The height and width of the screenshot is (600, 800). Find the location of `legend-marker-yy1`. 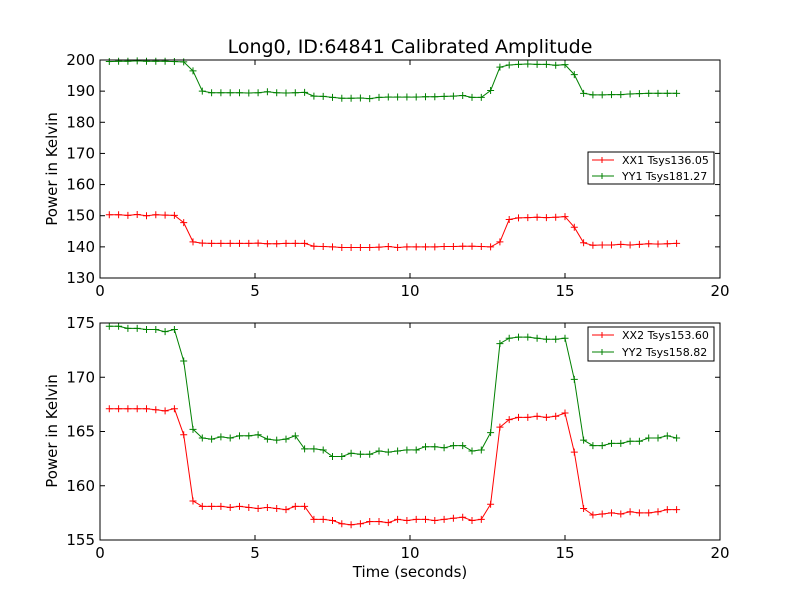

legend-marker-yy1 is located at coordinates (602, 176).